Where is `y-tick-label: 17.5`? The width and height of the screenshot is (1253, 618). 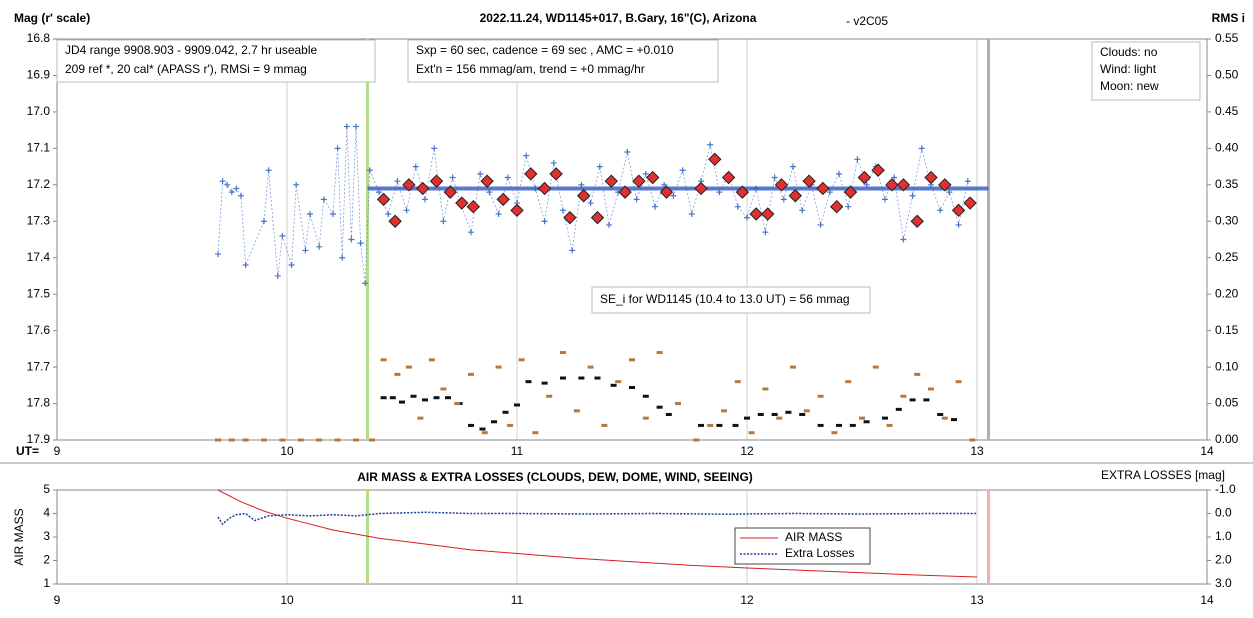 y-tick-label: 17.5 is located at coordinates (39, 293).